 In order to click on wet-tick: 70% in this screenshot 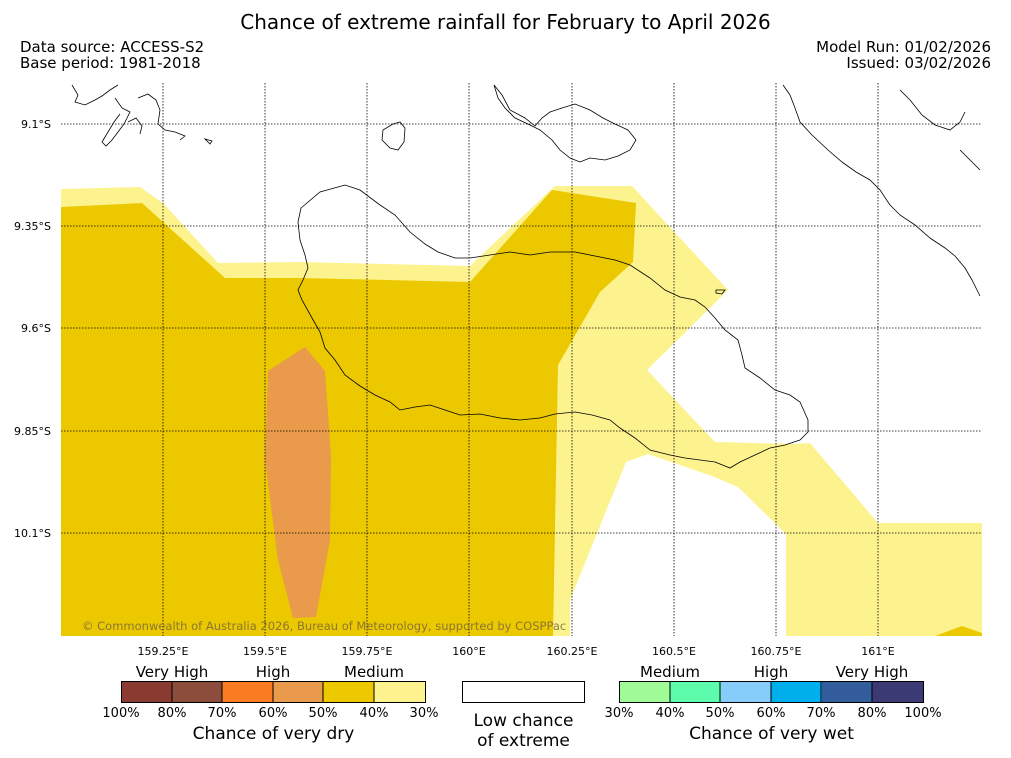, I will do `click(821, 713)`.